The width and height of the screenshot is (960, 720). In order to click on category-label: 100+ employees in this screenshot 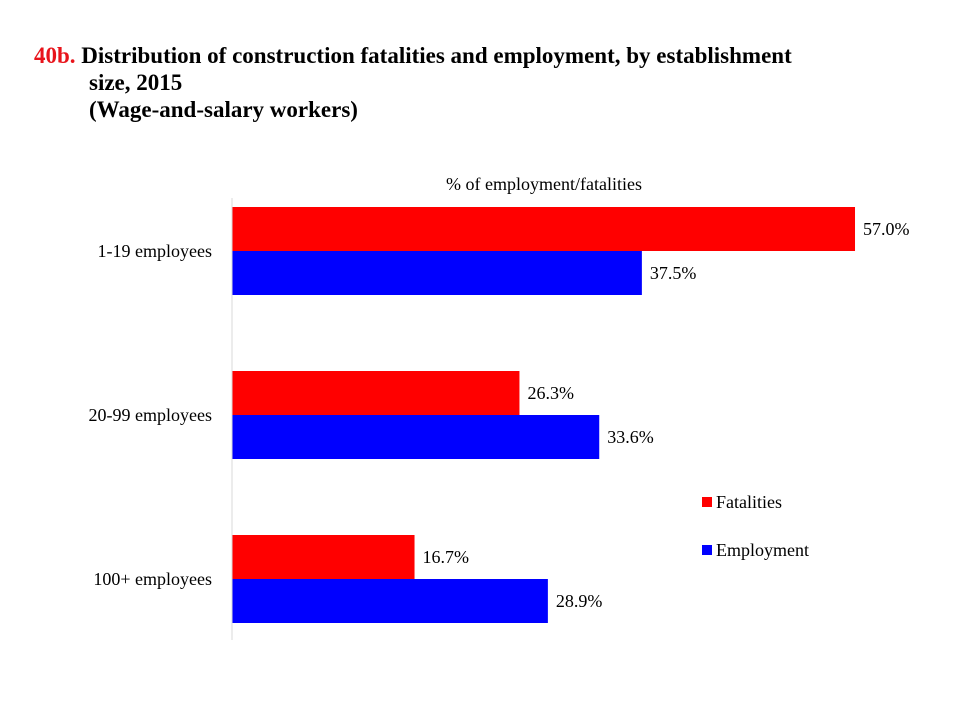, I will do `click(152, 579)`.